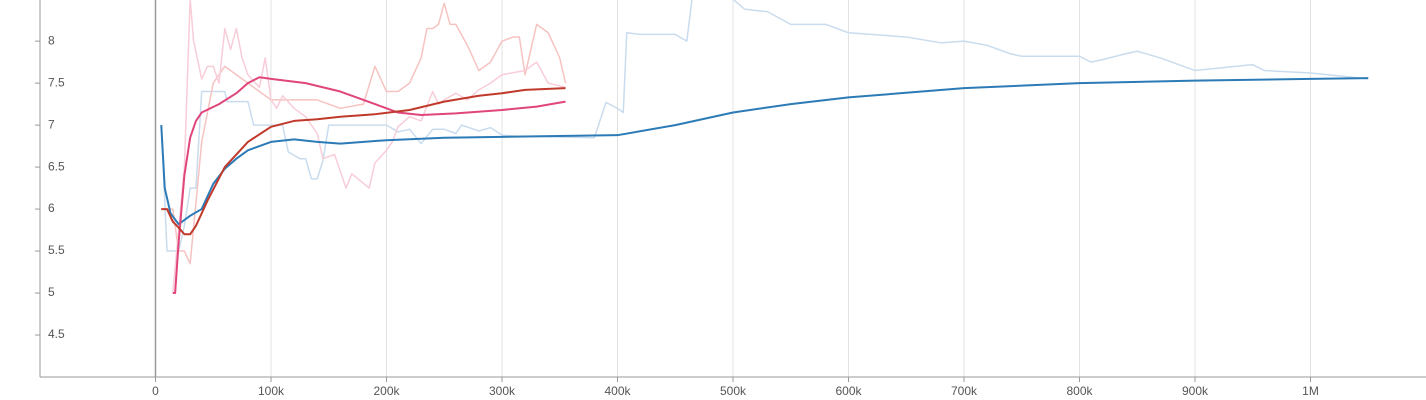 Image resolution: width=1426 pixels, height=400 pixels. Describe the element at coordinates (155, 391) in the screenshot. I see `x-tick-label: 0` at that location.